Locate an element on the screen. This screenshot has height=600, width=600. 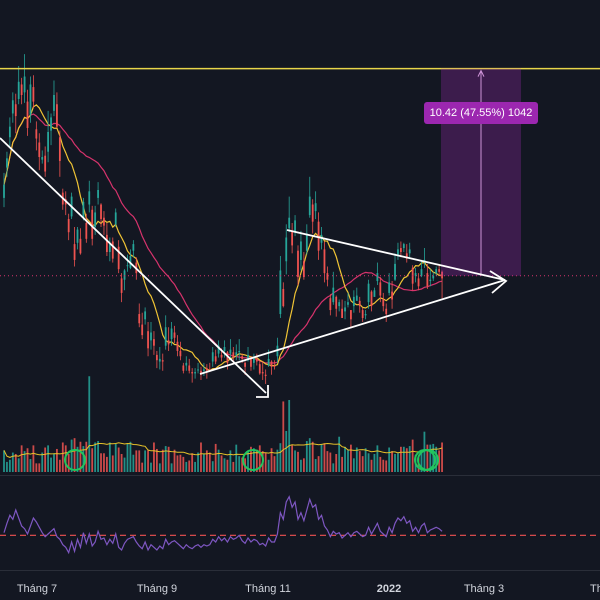
triangle-upper-line is located at coordinates (396, 255).